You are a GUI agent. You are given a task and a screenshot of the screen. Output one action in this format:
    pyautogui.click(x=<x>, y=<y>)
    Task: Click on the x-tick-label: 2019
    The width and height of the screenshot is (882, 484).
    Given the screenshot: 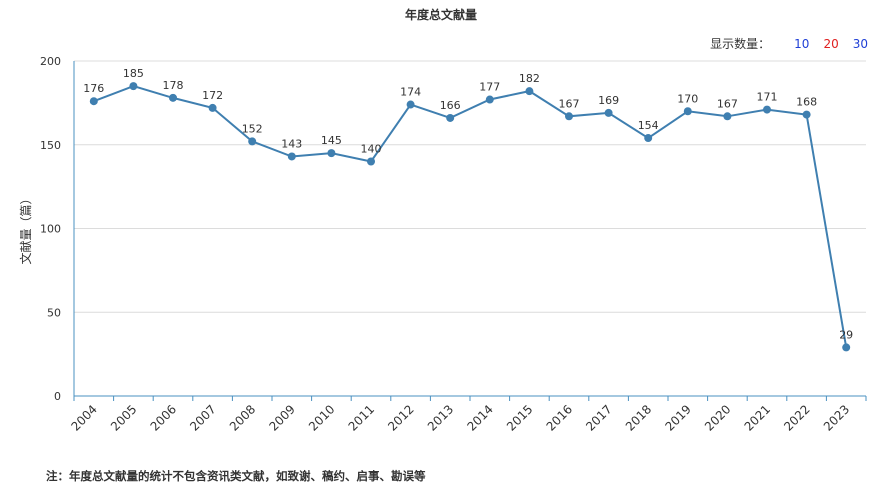 What is the action you would take?
    pyautogui.click(x=677, y=417)
    